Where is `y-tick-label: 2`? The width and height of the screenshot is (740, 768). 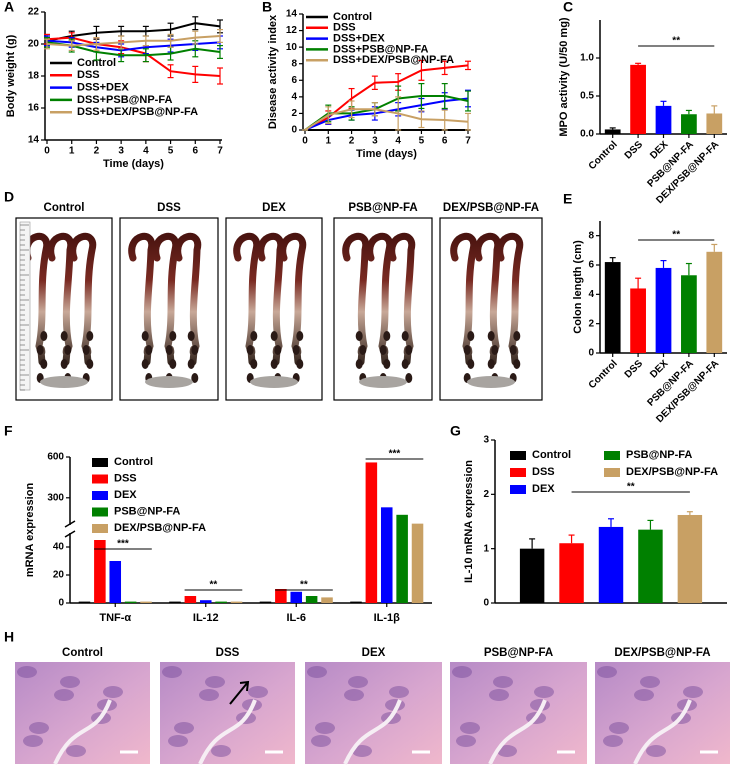 y-tick-label: 2 is located at coordinates (486, 494).